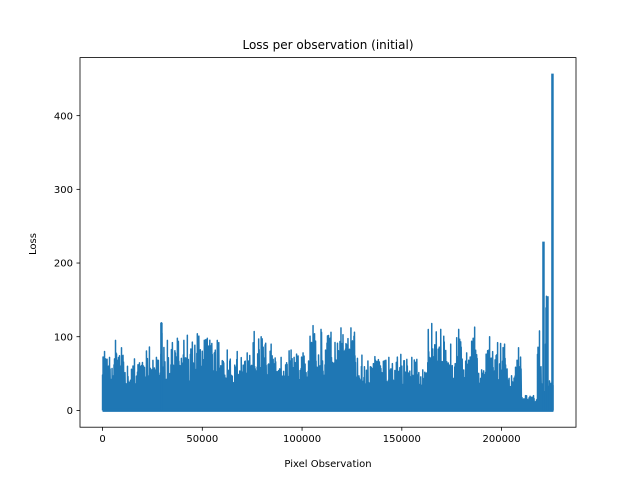 Image resolution: width=640 pixels, height=480 pixels. Describe the element at coordinates (327, 45) in the screenshot. I see `chart-title: Loss per observation (initial)` at that location.